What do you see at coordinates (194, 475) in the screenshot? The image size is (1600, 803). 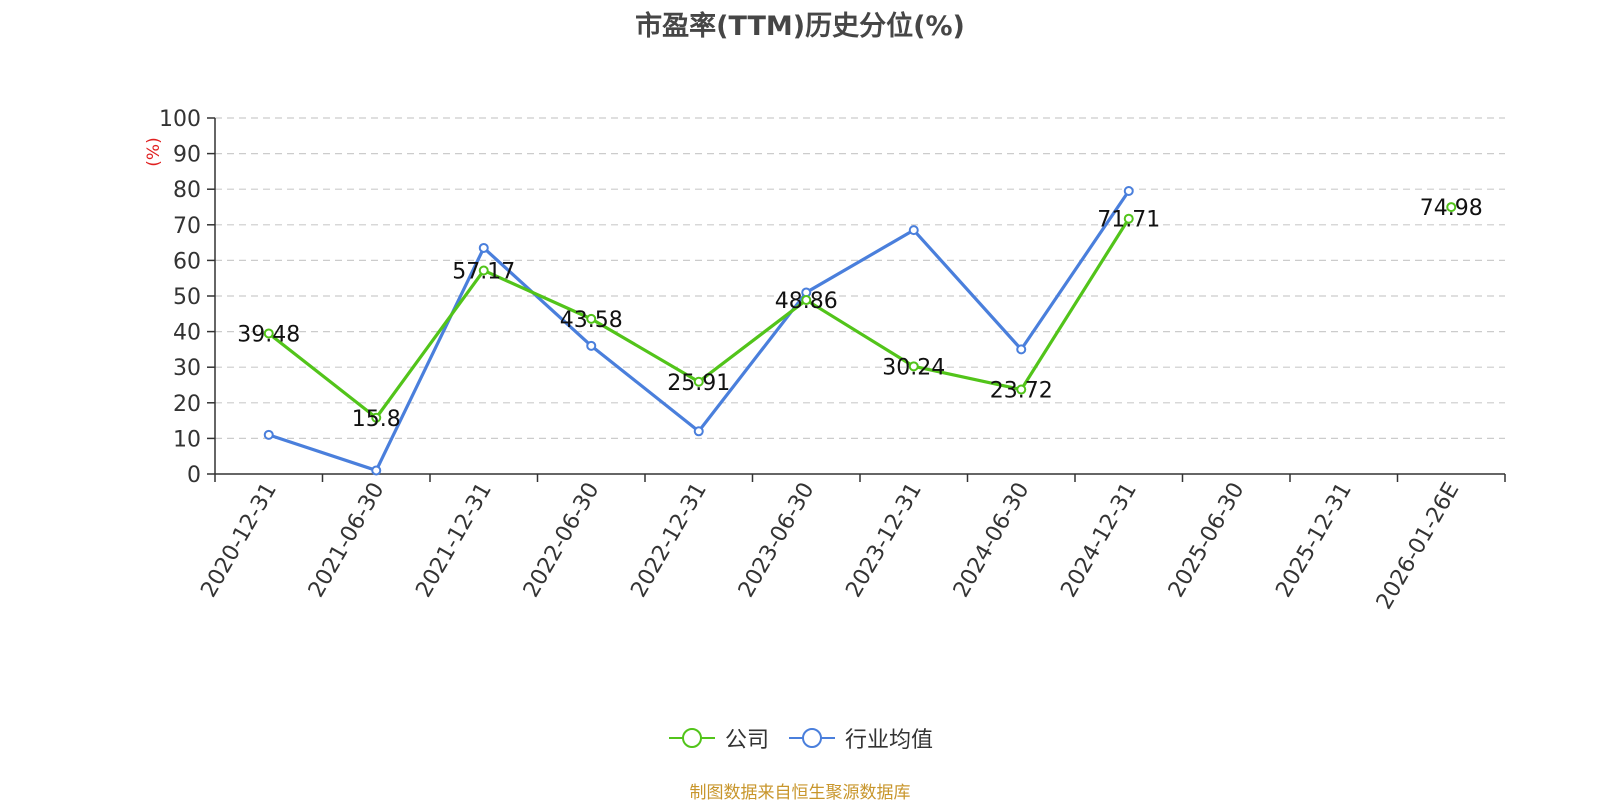 I see `y-tick-label: 0` at bounding box center [194, 475].